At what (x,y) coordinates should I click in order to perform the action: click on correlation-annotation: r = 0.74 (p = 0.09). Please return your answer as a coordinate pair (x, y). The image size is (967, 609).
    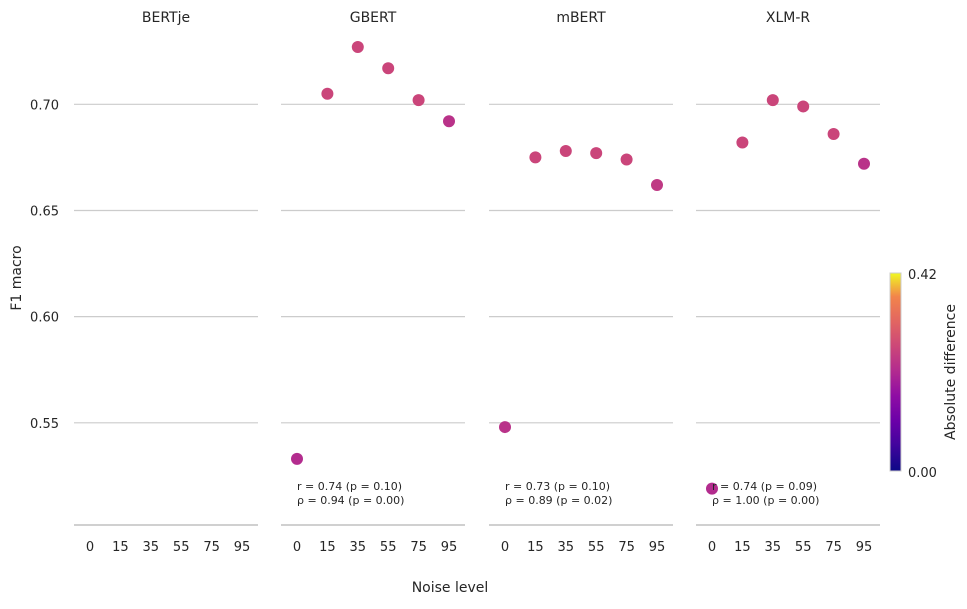
    Looking at the image, I should click on (764, 486).